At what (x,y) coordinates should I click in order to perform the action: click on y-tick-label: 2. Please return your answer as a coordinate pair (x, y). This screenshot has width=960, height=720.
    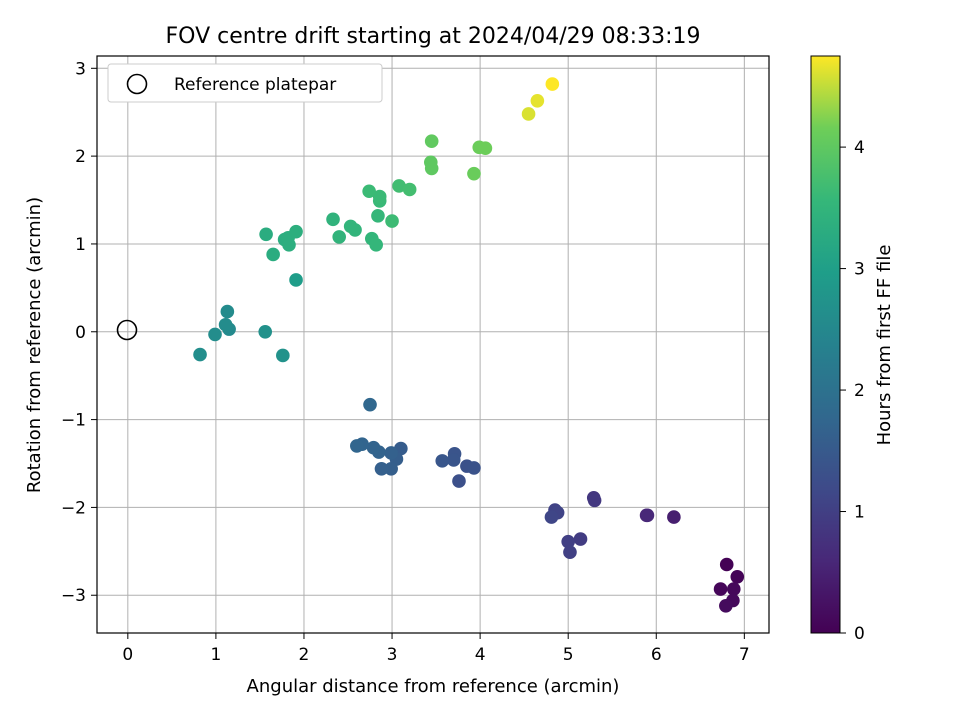
    Looking at the image, I should click on (80, 157).